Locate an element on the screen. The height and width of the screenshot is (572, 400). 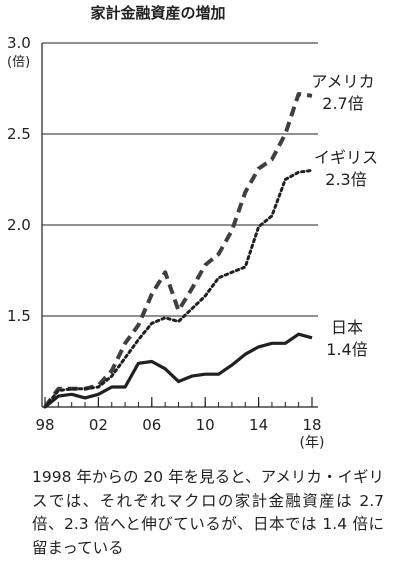
x-axis-unit: (年) is located at coordinates (312, 443).